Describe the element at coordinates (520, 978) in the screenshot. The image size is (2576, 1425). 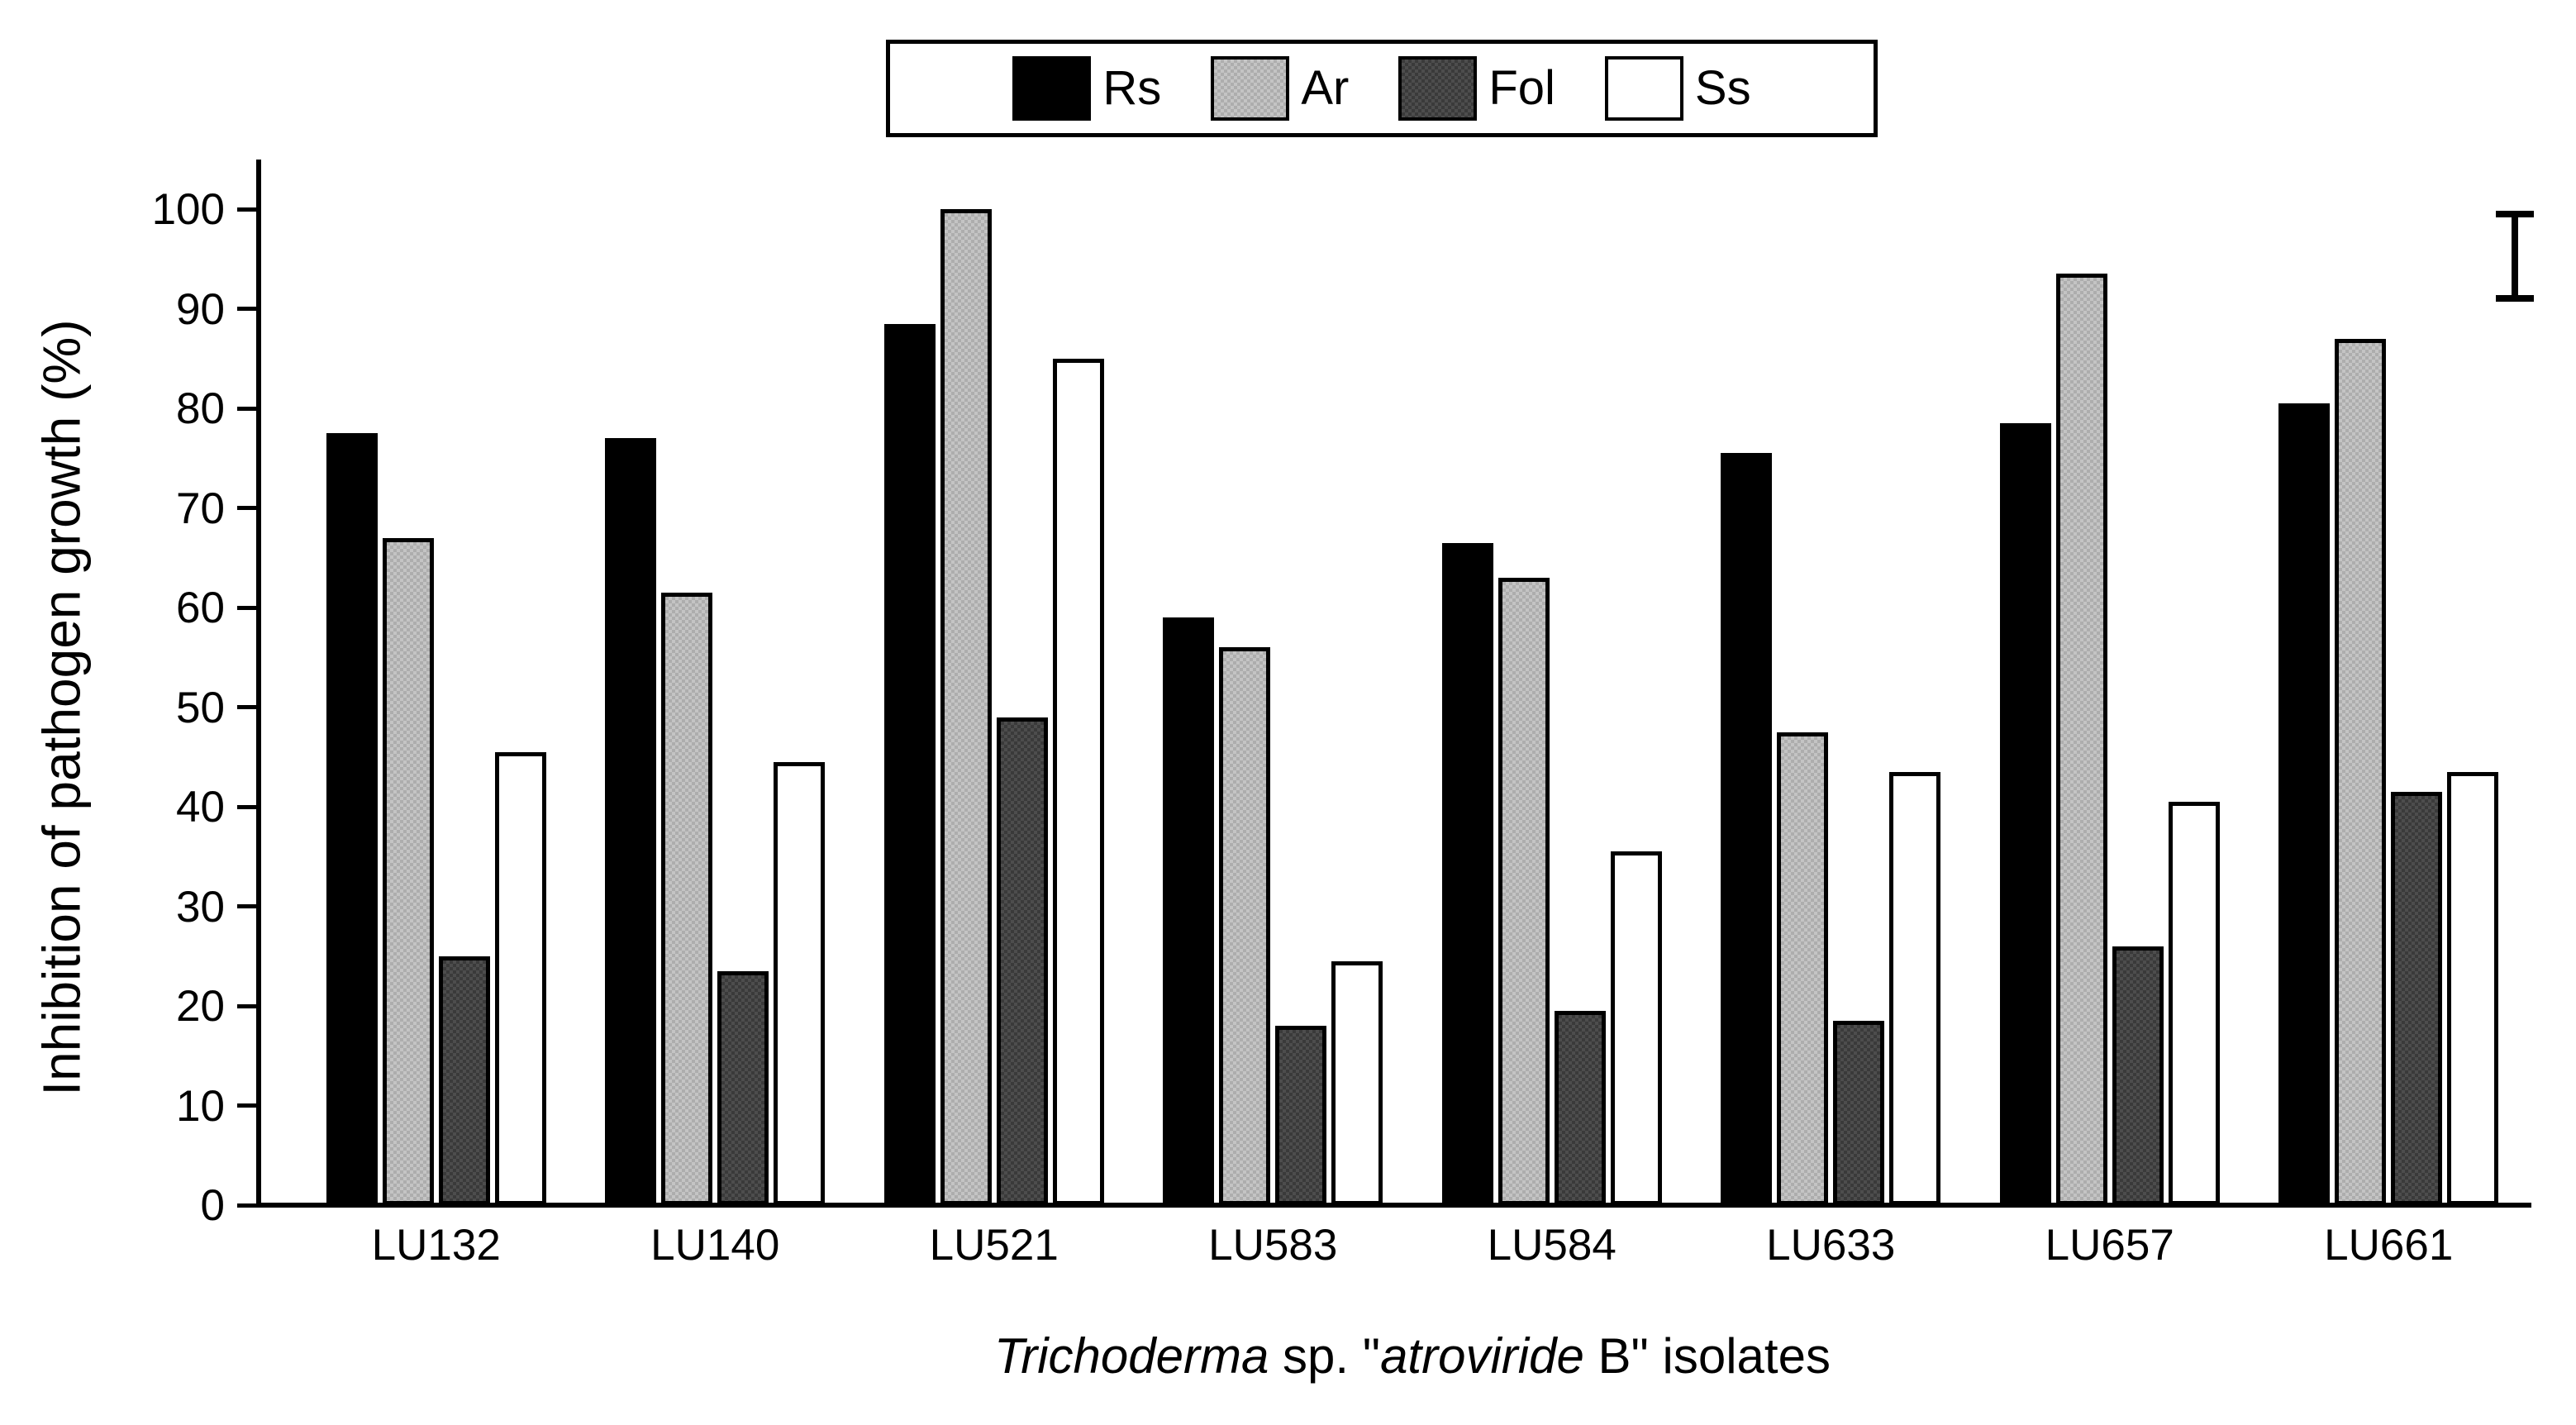
I see `bar-lu132-ss` at that location.